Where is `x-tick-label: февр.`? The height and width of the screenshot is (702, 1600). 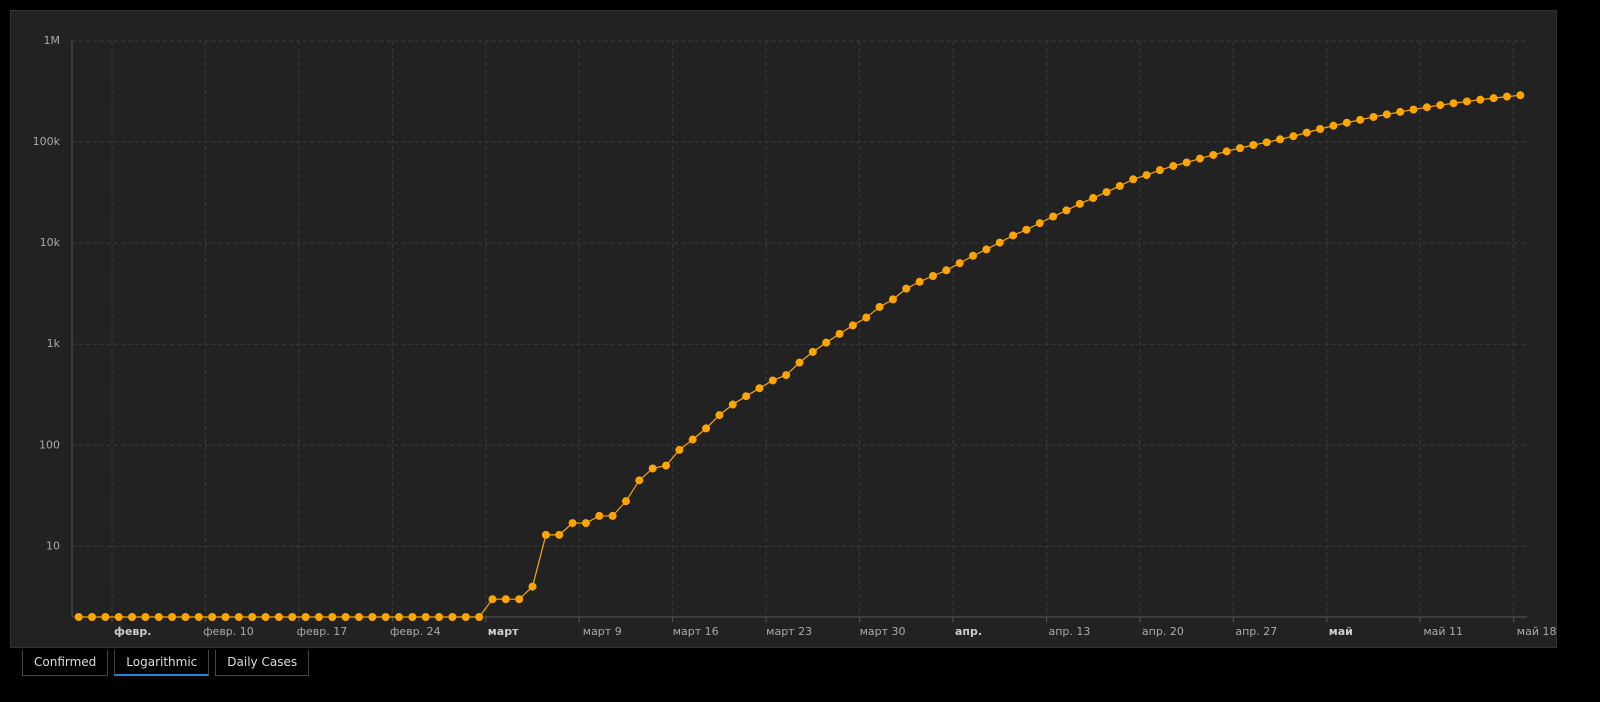 x-tick-label: февр. is located at coordinates (132, 631).